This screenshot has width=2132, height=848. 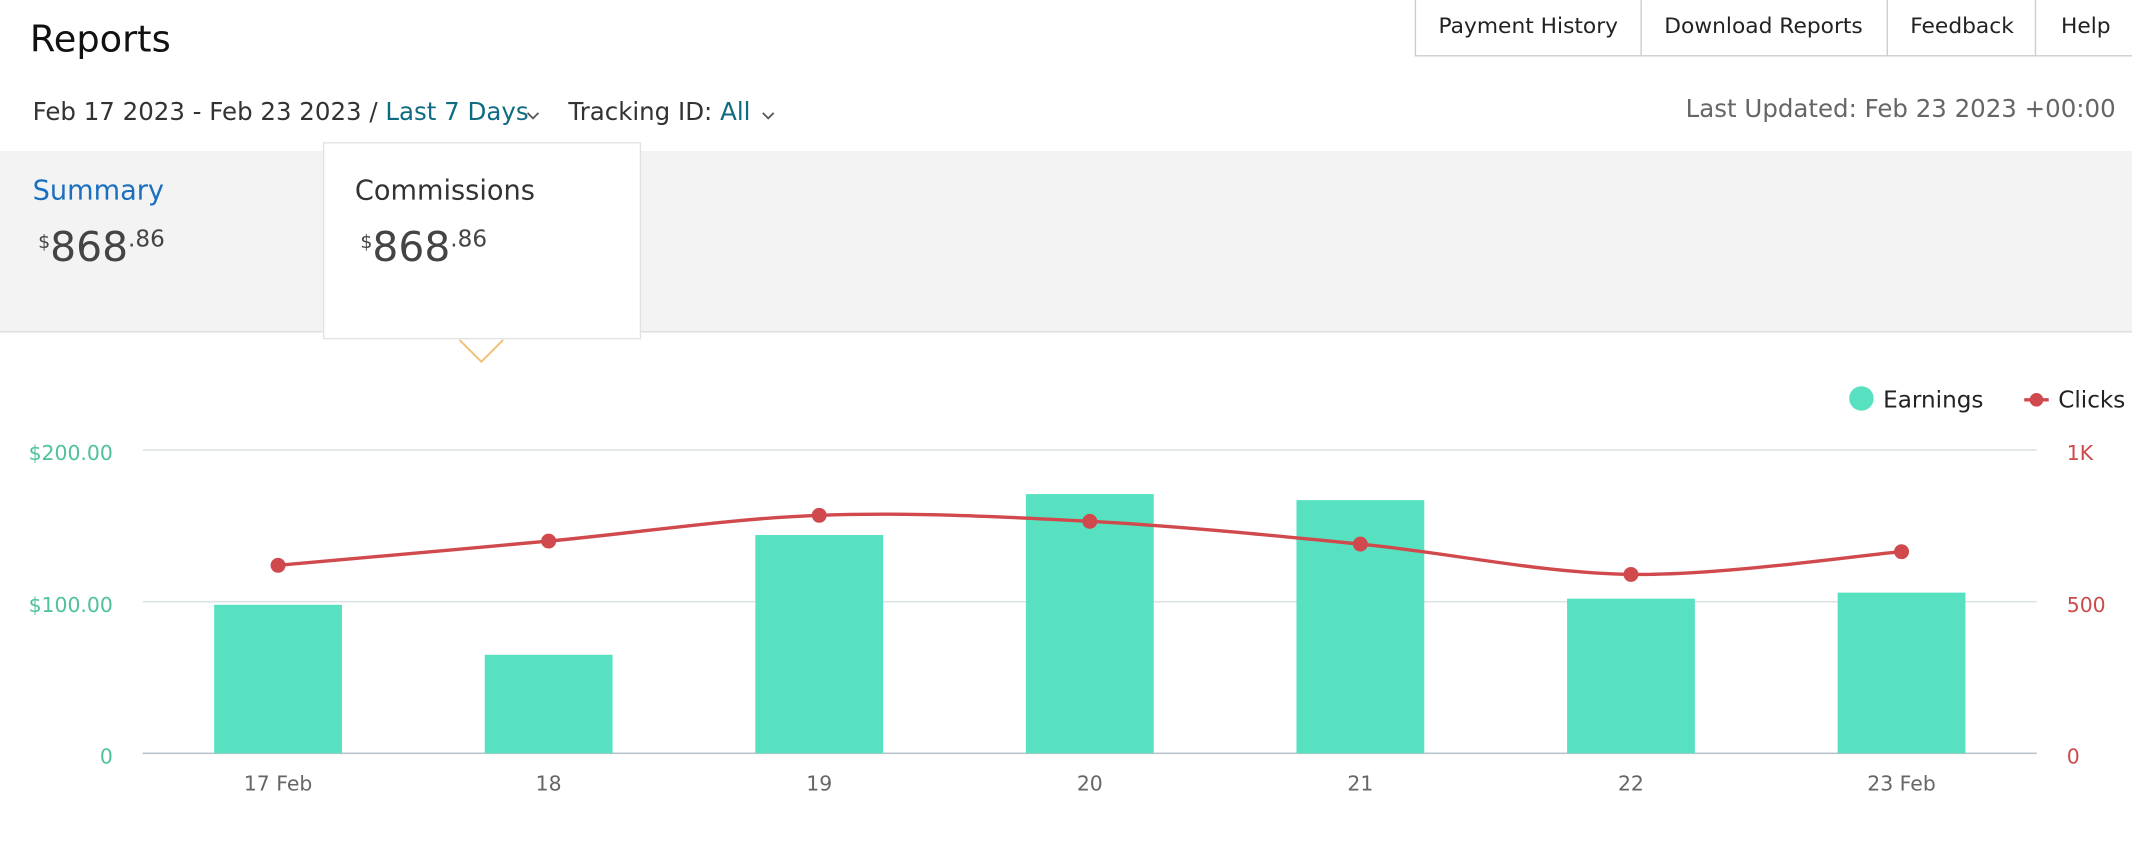 I want to click on tracking-dropdown: All, so click(x=735, y=111).